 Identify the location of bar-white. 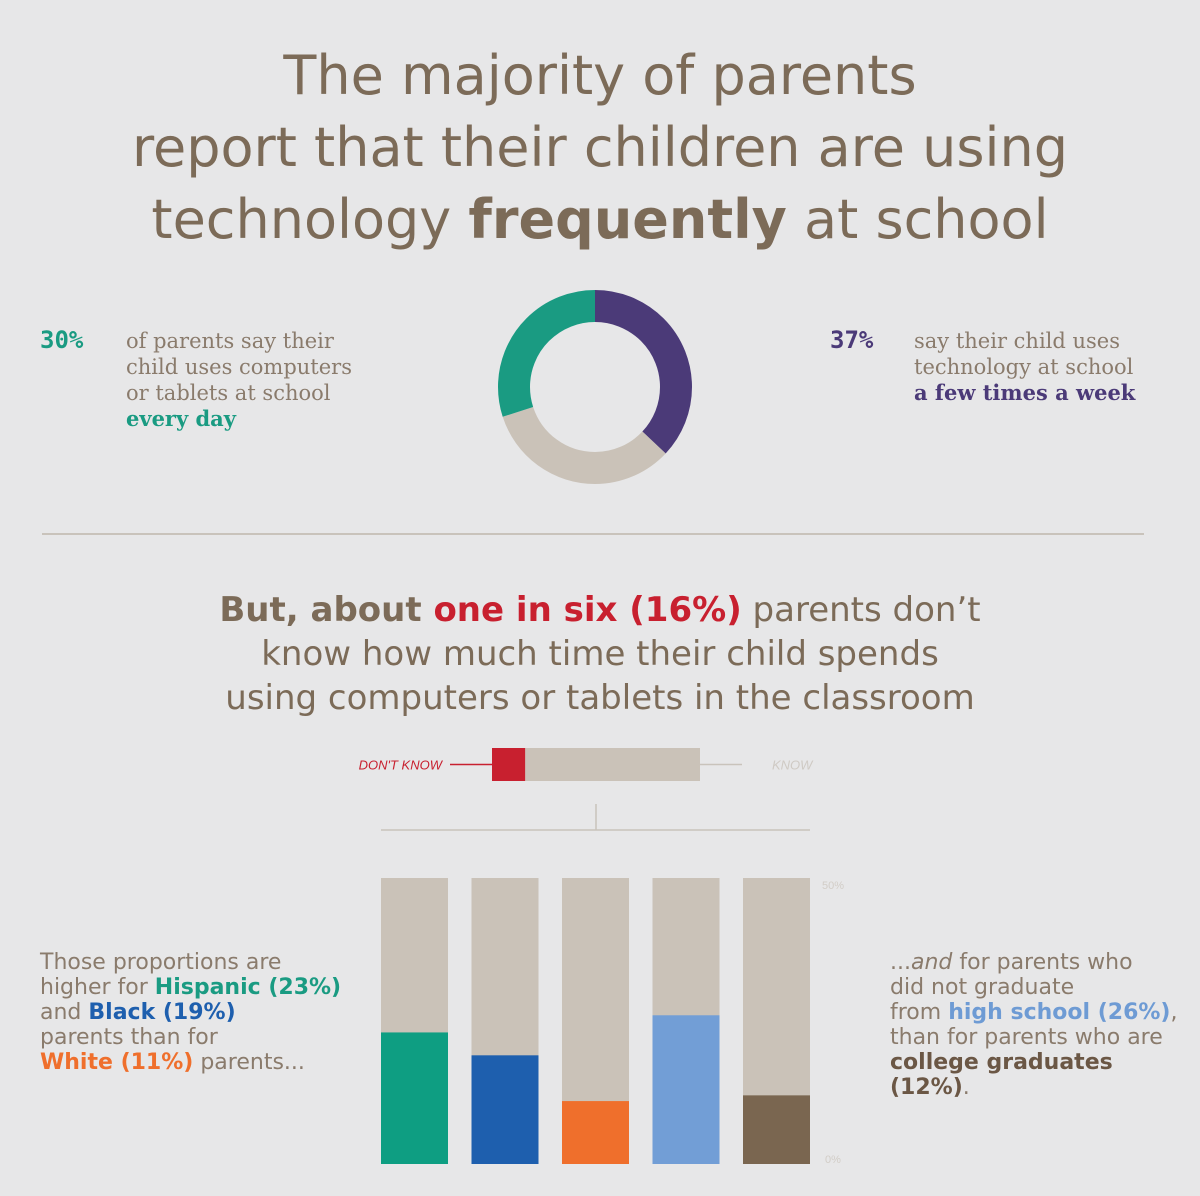
(595, 1132).